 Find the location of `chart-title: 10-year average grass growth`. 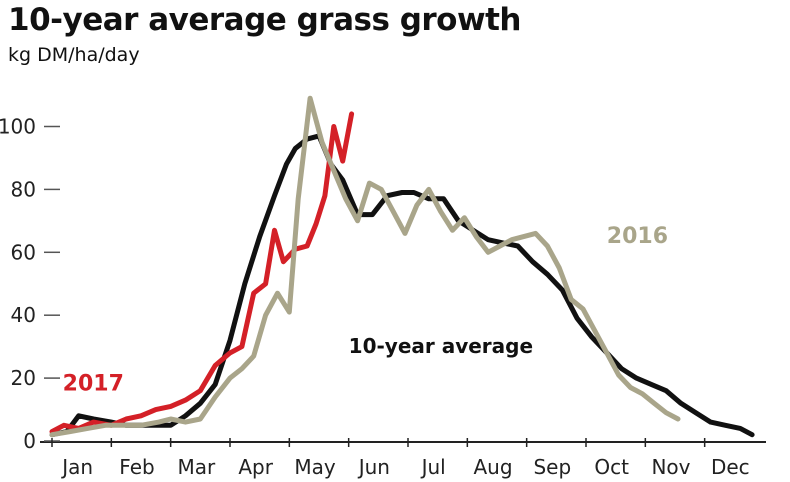

chart-title: 10-year average grass growth is located at coordinates (265, 20).